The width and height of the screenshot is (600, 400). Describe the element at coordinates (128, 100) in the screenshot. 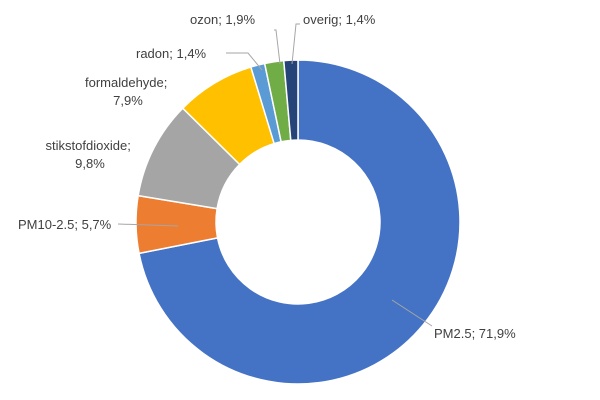

I see `label-formaldehyde-value: 7,9%` at that location.